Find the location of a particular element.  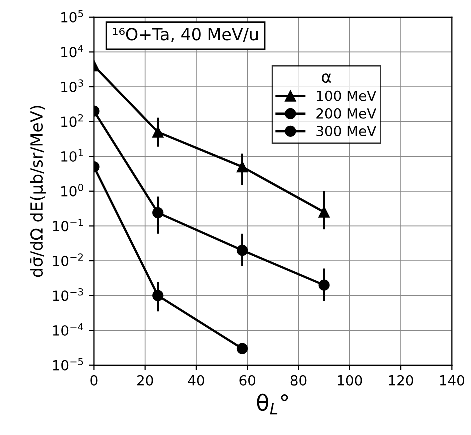

y-tick-label: 10$^{−4}$ is located at coordinates (68, 329).